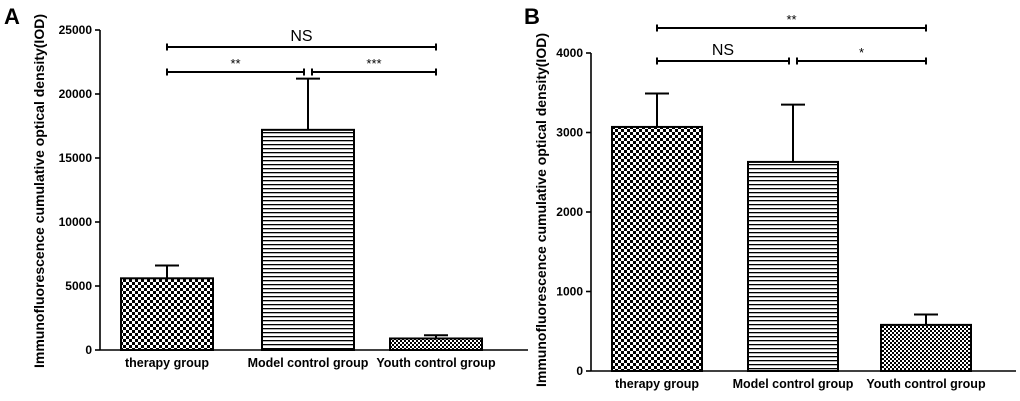 The width and height of the screenshot is (1020, 401). Describe the element at coordinates (76, 222) in the screenshot. I see `y-tick-label: 10000` at that location.